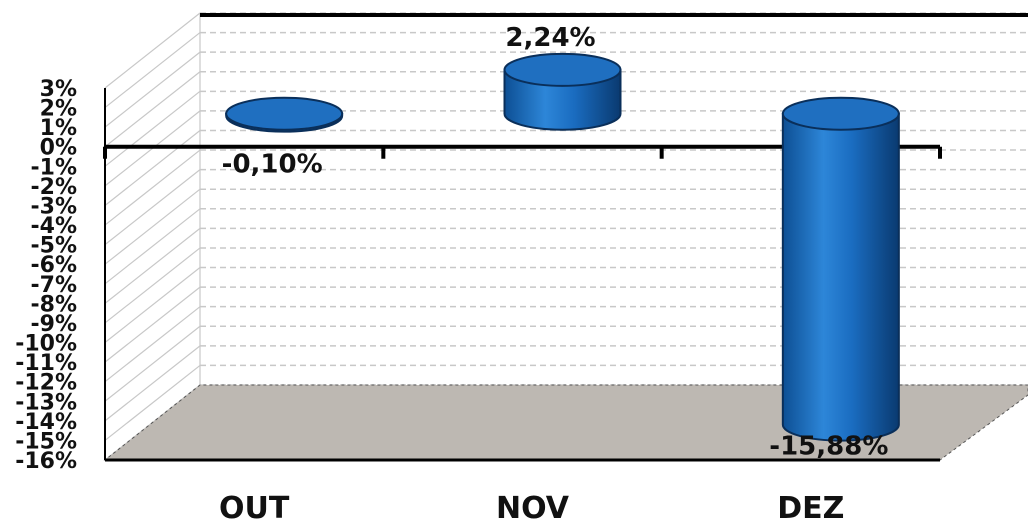 Image resolution: width=1028 pixels, height=523 pixels. Describe the element at coordinates (58, 89) in the screenshot. I see `y-tick-label-0: 3%` at that location.